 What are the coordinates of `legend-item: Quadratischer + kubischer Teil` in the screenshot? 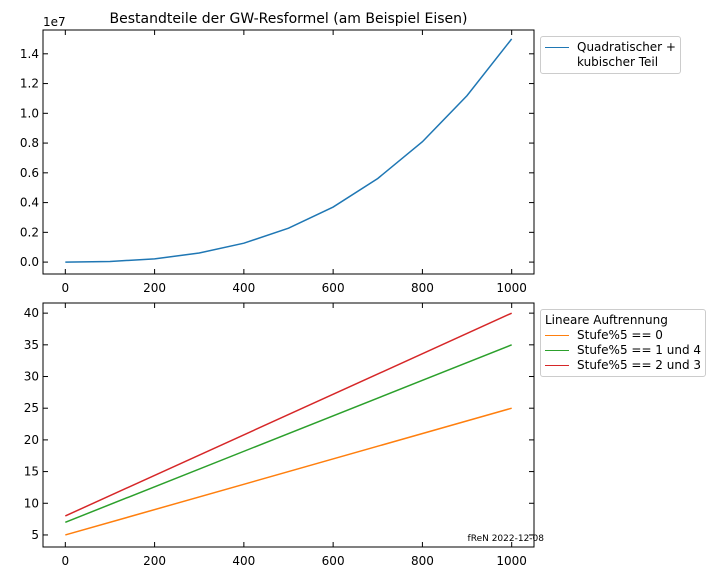 It's located at (610, 55).